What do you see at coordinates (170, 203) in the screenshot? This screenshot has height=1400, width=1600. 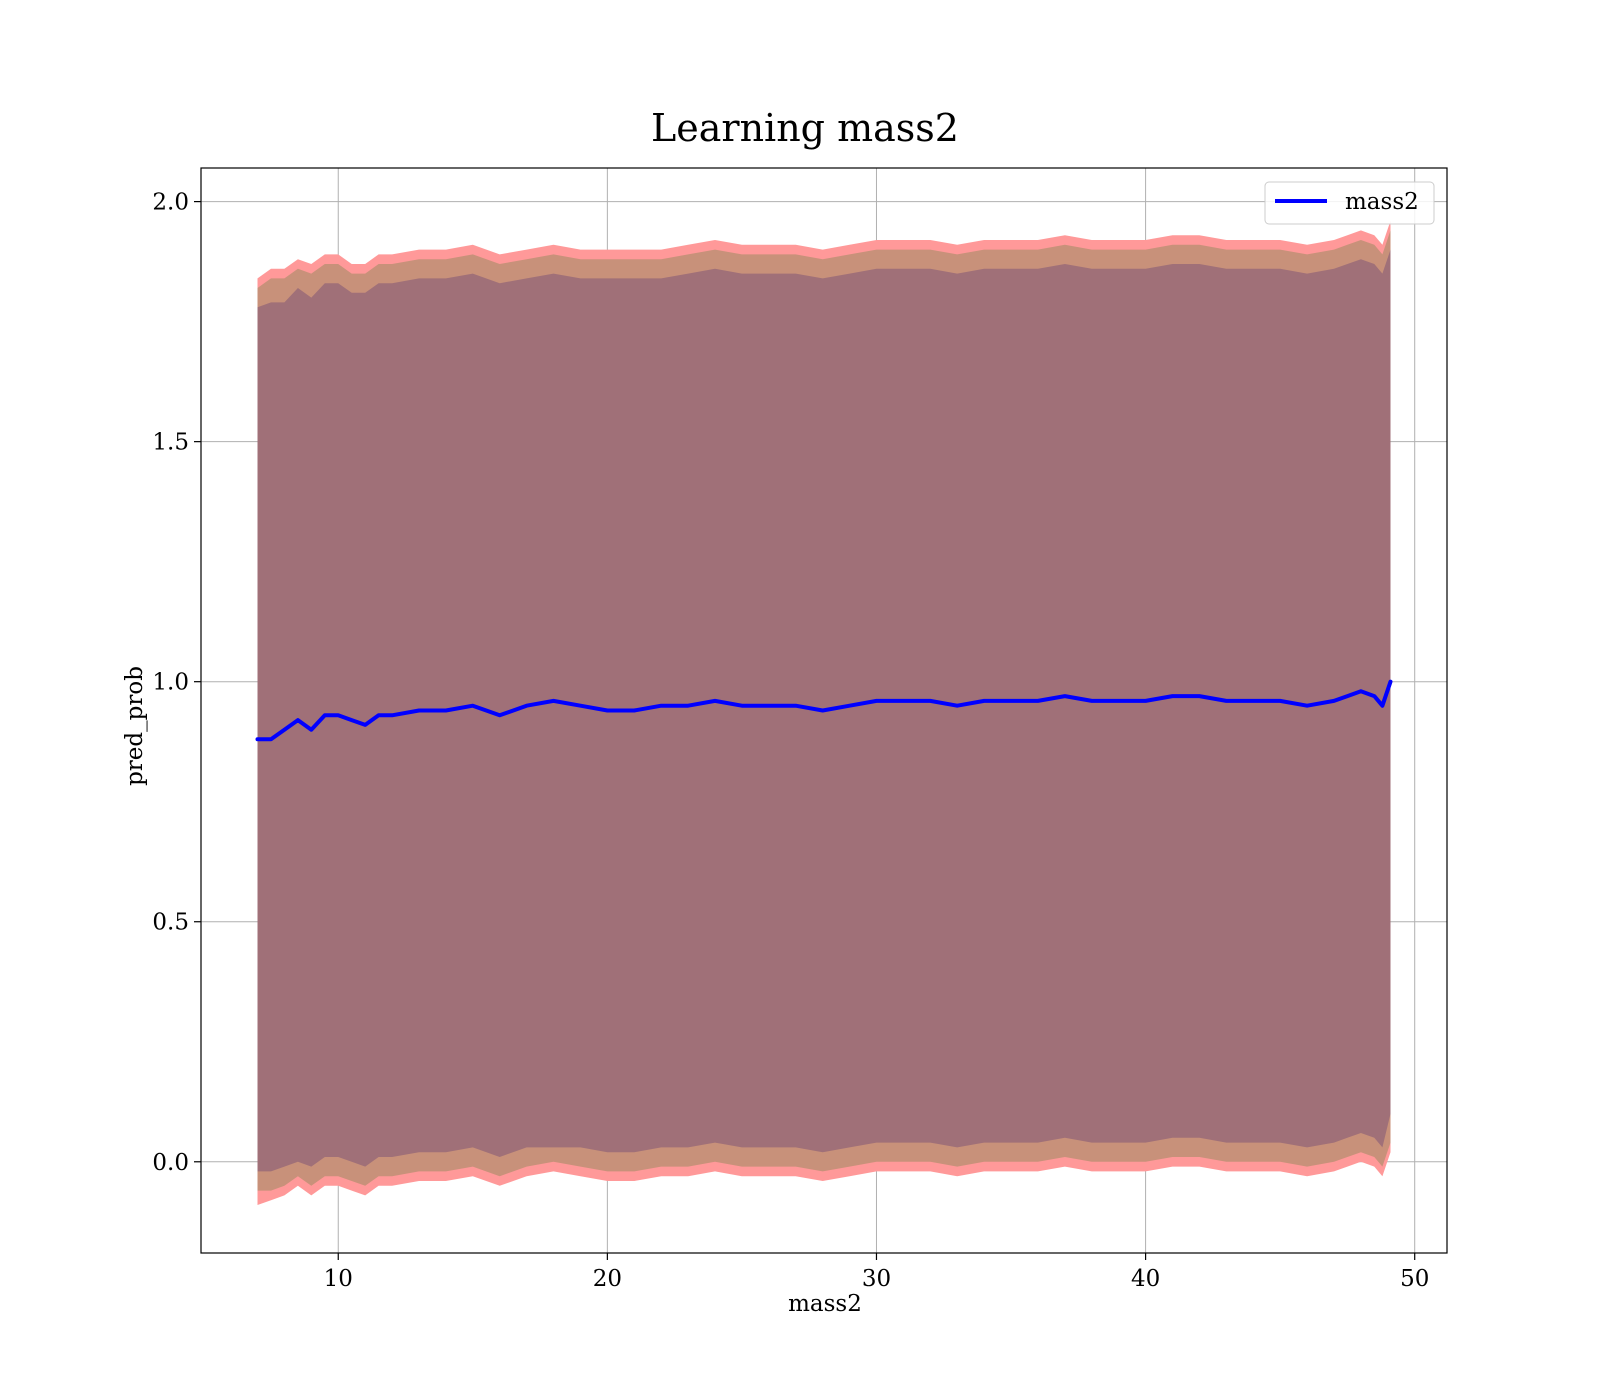 I see `y-tick-label: 2.0` at bounding box center [170, 203].